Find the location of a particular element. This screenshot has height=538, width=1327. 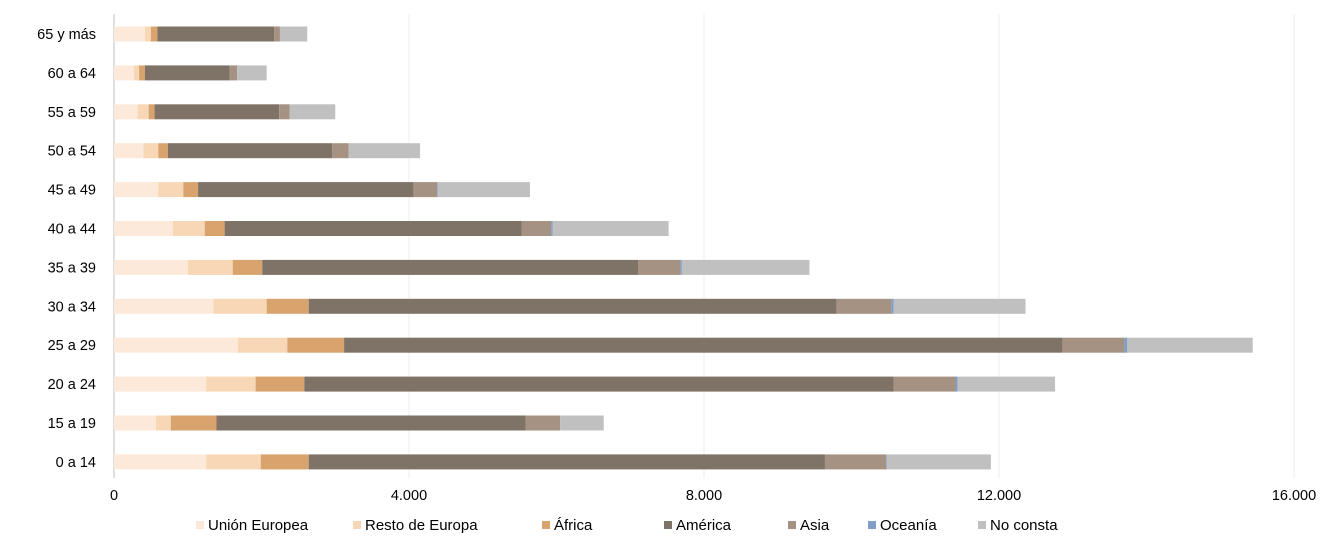

category-label: 20 a 24 is located at coordinates (72, 385).